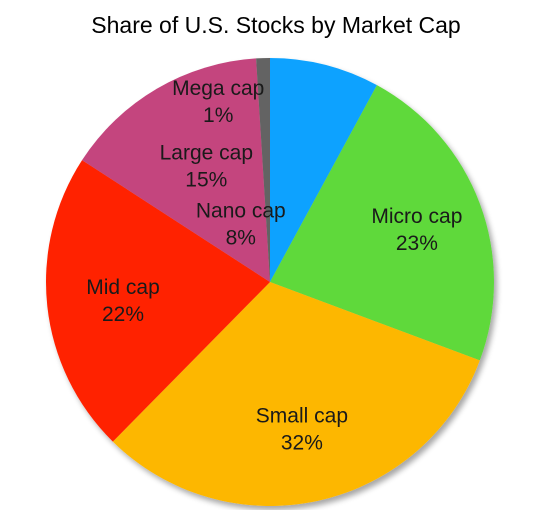 The width and height of the screenshot is (552, 510). I want to click on slice-name-label-nano-cap: Nano cap, so click(241, 211).